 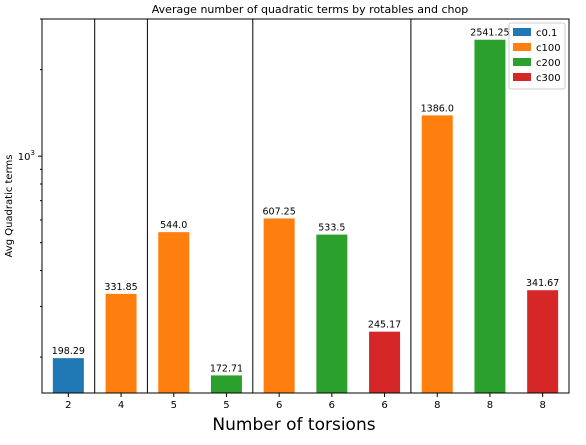 What do you see at coordinates (548, 63) in the screenshot?
I see `legend-label-c200: c200` at bounding box center [548, 63].